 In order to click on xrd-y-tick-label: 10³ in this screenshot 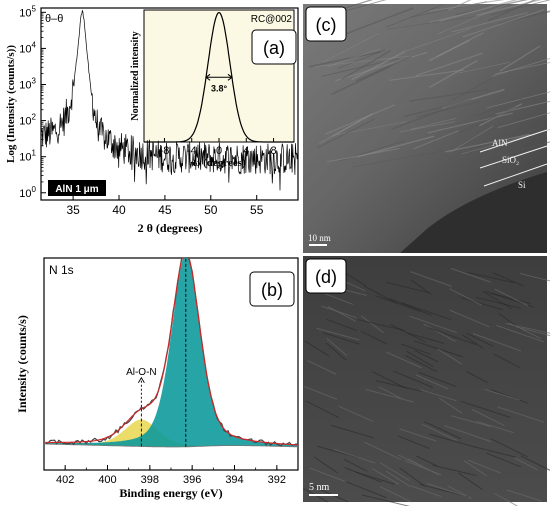, I will do `click(27, 84)`.